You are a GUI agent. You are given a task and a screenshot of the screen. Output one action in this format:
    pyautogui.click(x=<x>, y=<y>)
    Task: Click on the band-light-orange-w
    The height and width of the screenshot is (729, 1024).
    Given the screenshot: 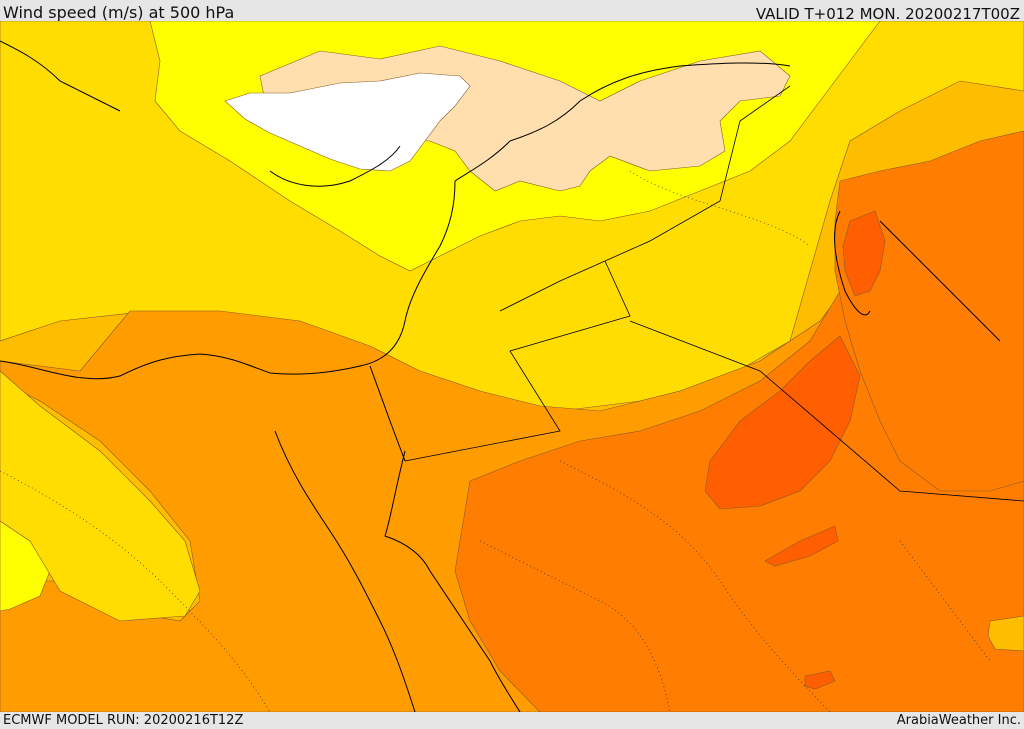 What is the action you would take?
    pyautogui.click(x=100, y=496)
    